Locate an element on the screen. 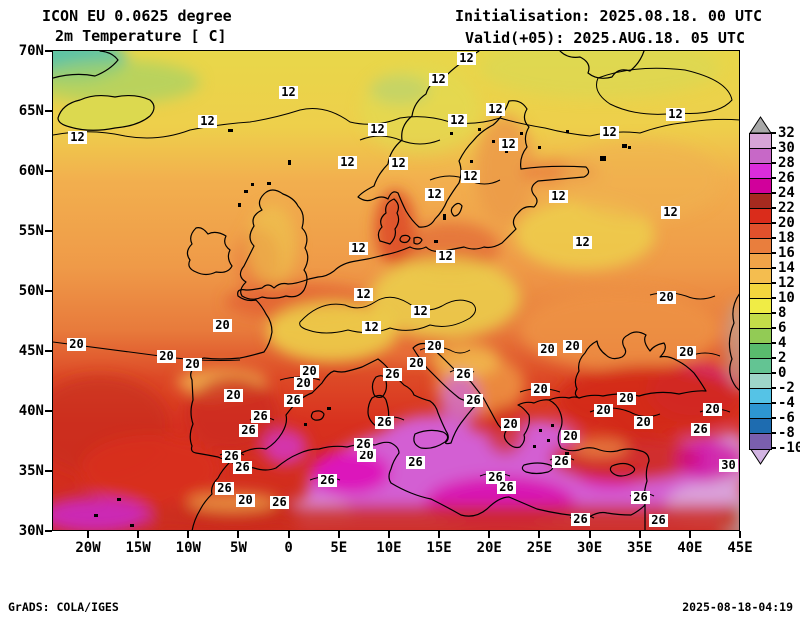 This screenshot has height=618, width=800. lon-tick-label: 15W is located at coordinates (138, 548).